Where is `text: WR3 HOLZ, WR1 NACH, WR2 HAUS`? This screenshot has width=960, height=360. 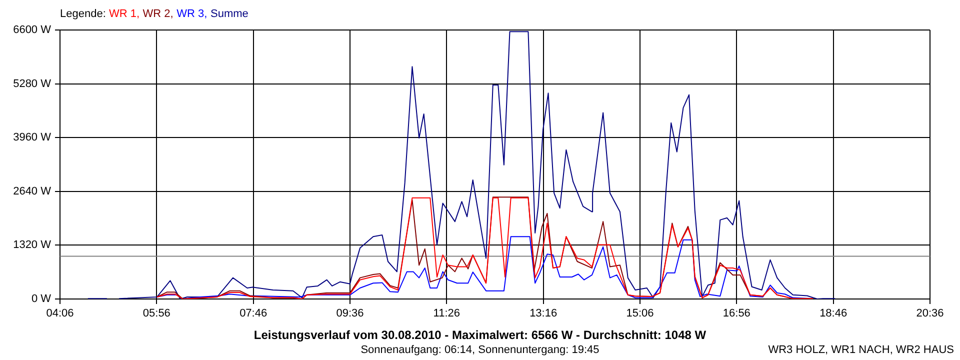 text: WR3 HOLZ, WR1 NACH, WR2 HAUS is located at coordinates (861, 350).